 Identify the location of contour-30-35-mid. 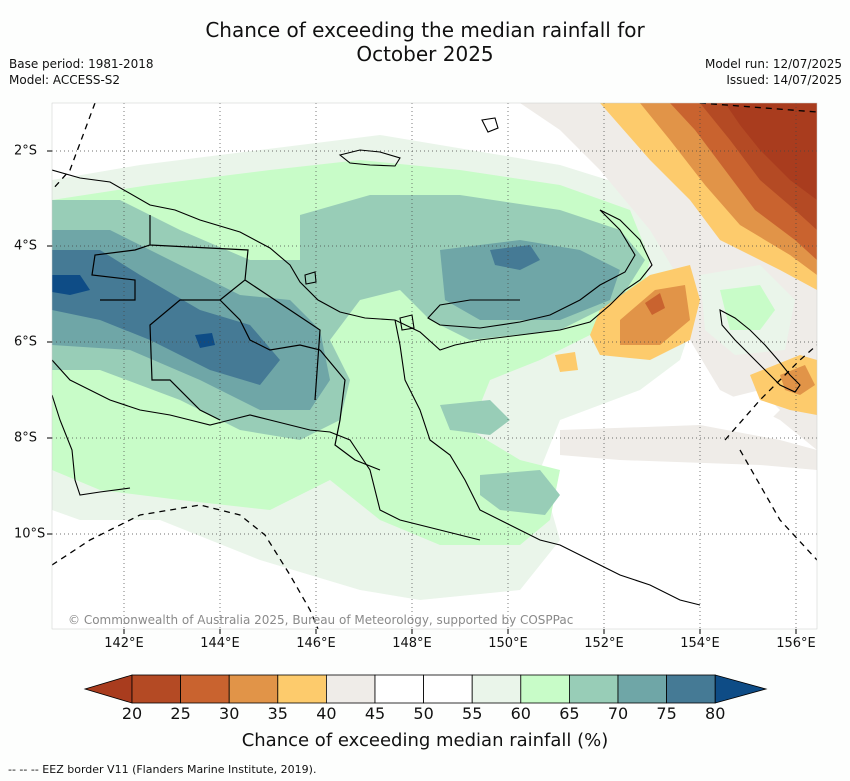
(655, 315).